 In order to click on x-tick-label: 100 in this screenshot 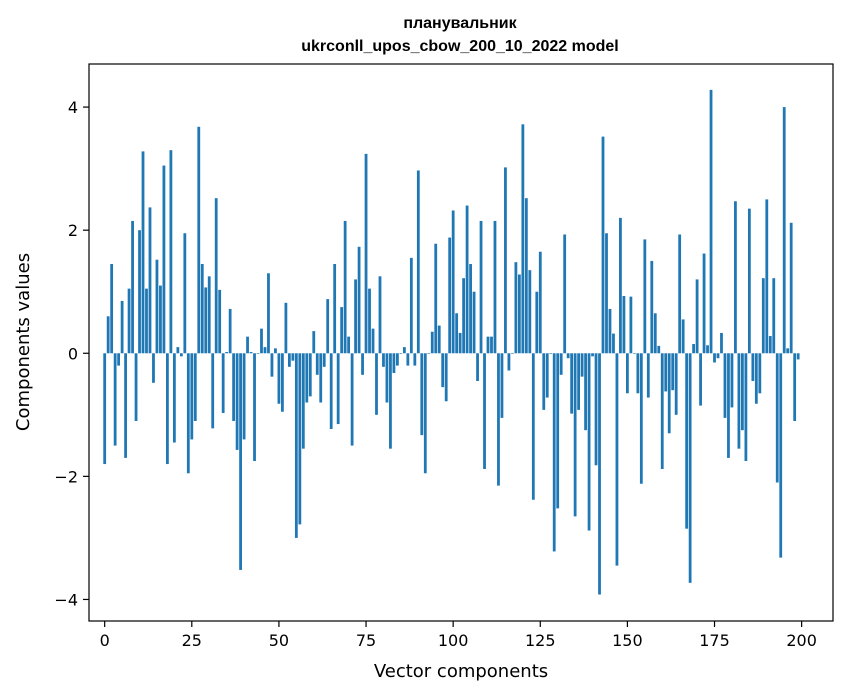, I will do `click(453, 640)`.